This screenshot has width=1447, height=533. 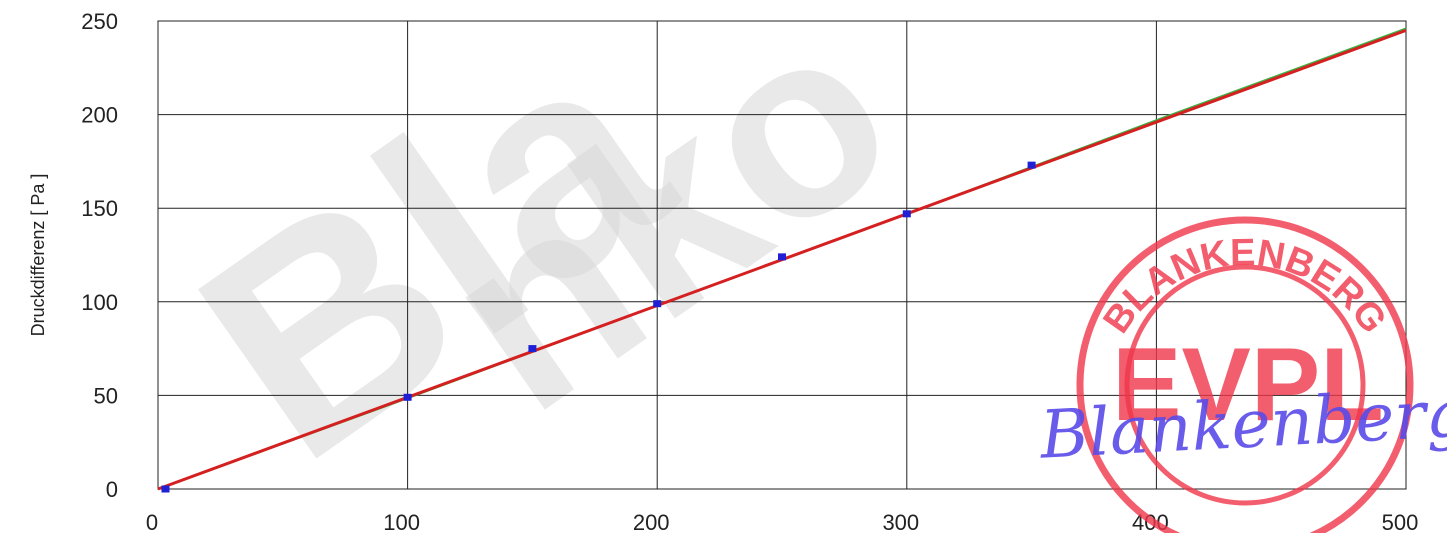 What do you see at coordinates (1400, 521) in the screenshot?
I see `x-tick-label: 500` at bounding box center [1400, 521].